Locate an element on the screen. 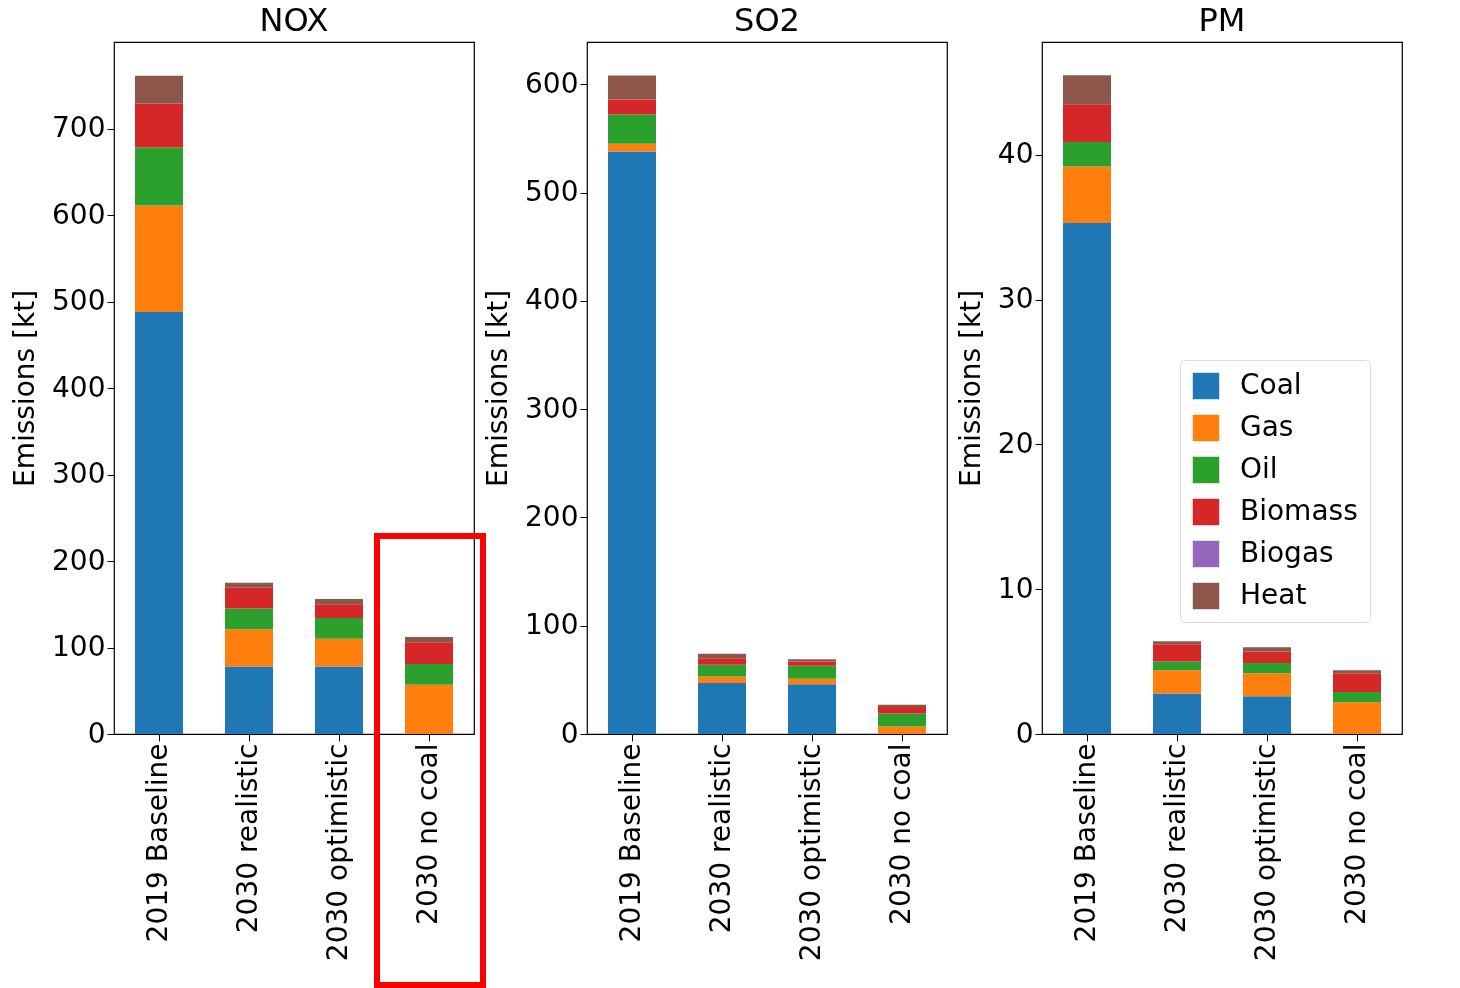  legend-label: Gas is located at coordinates (1267, 426).